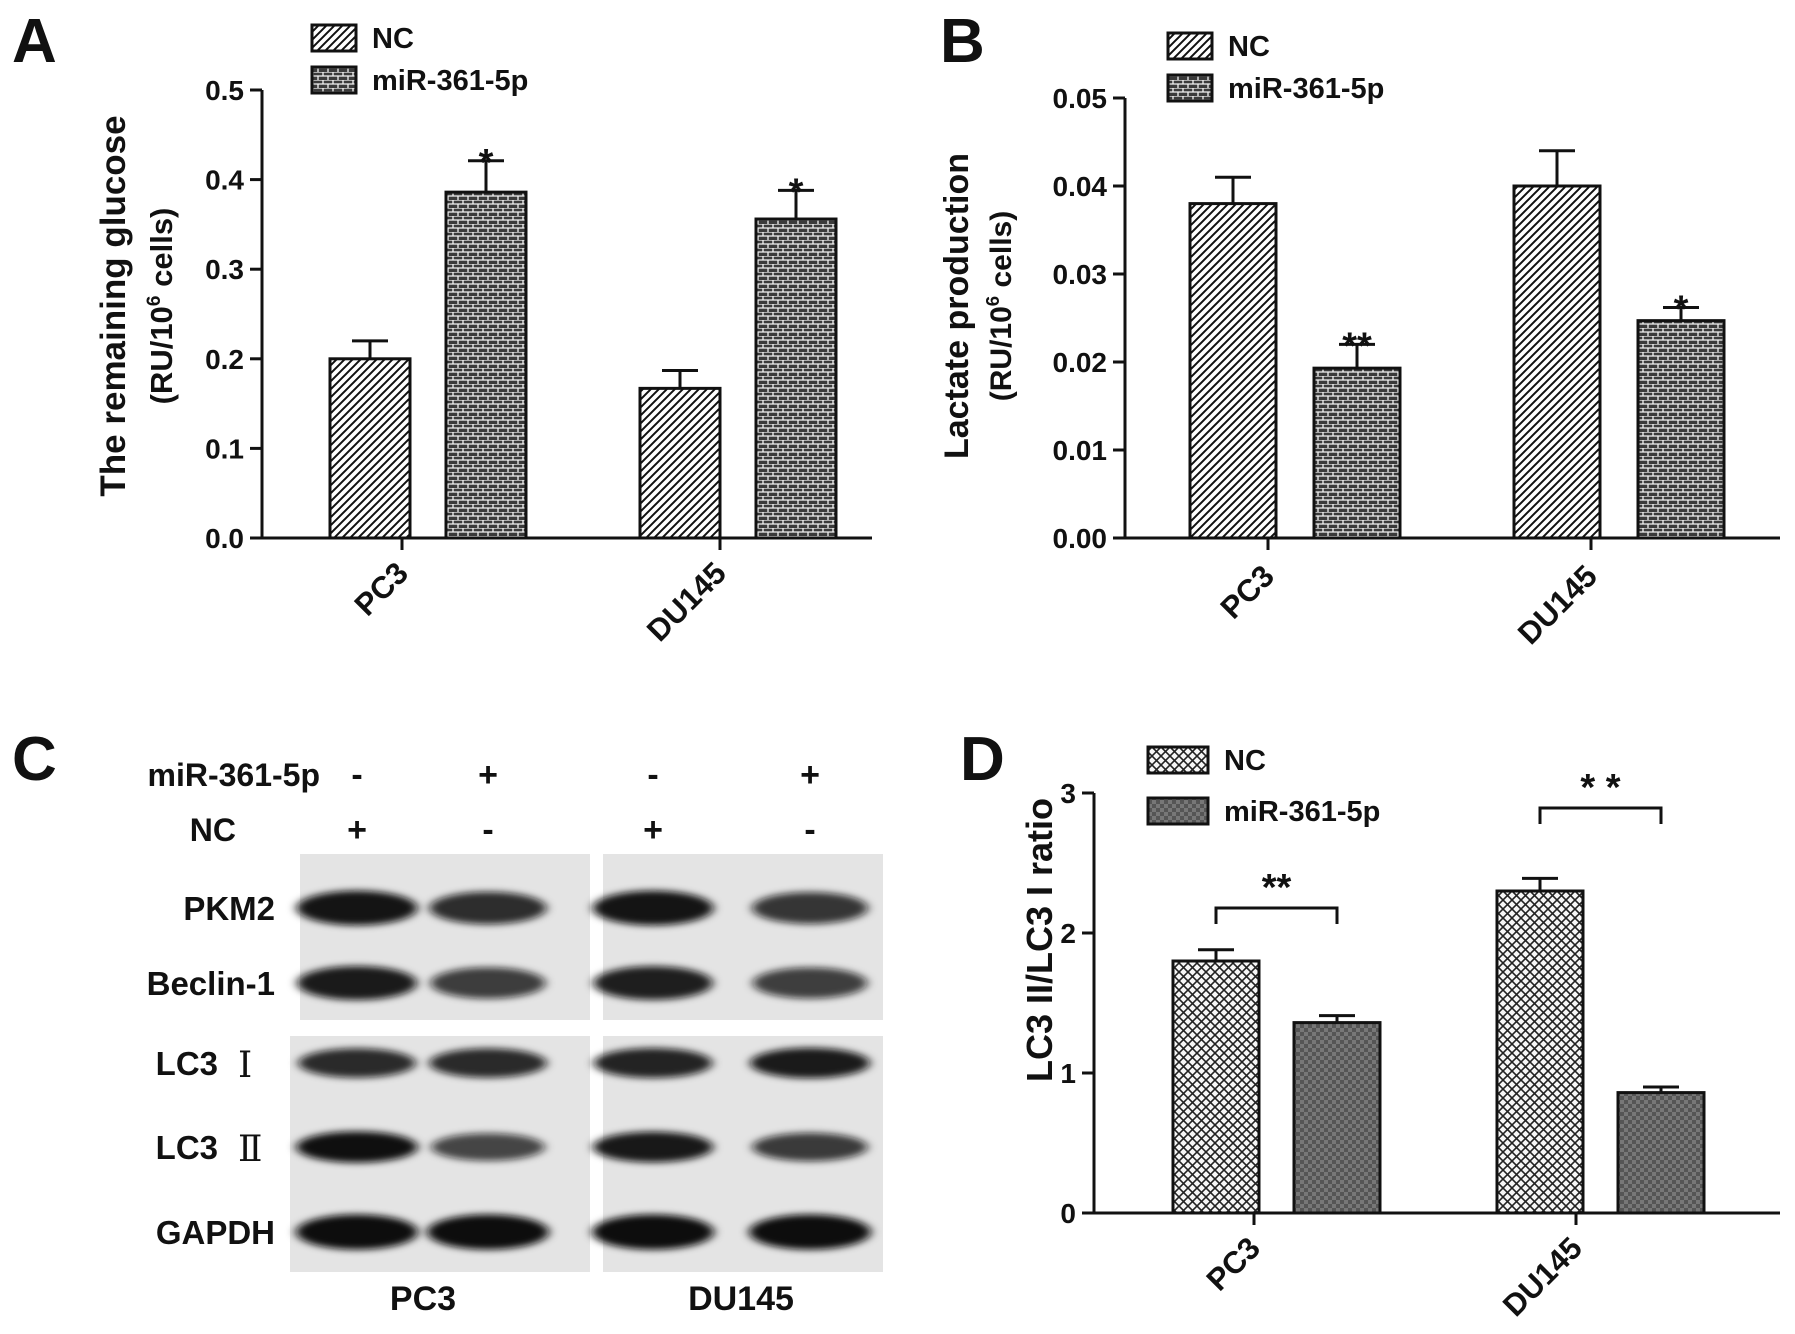  What do you see at coordinates (224, 269) in the screenshot?
I see `y-tick-label: 0.3` at bounding box center [224, 269].